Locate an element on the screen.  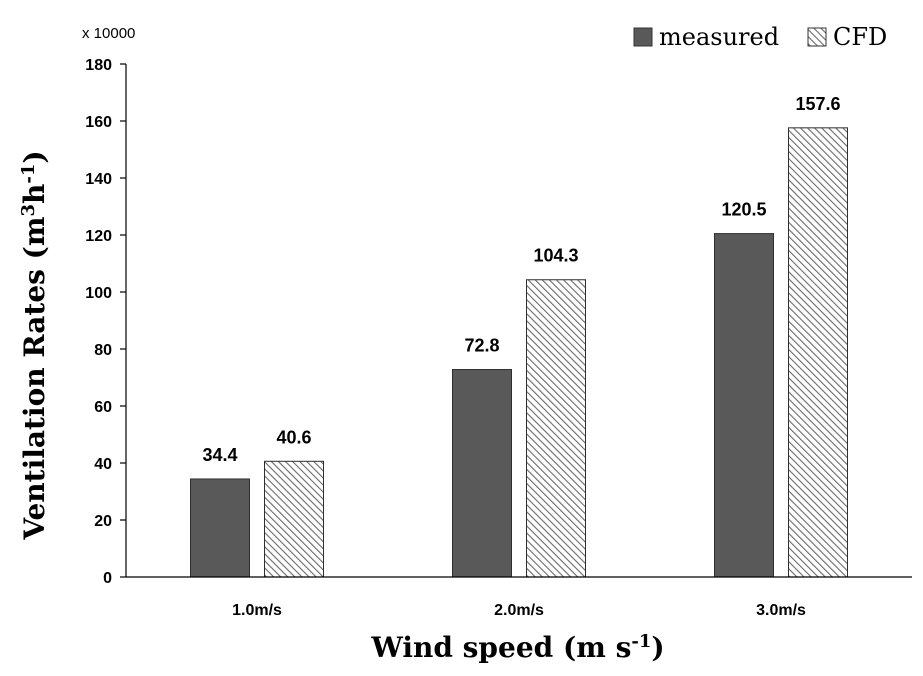
x-axis-categories: 1.0m/s 2.0m/s 3.0m/s is located at coordinates (519, 610).